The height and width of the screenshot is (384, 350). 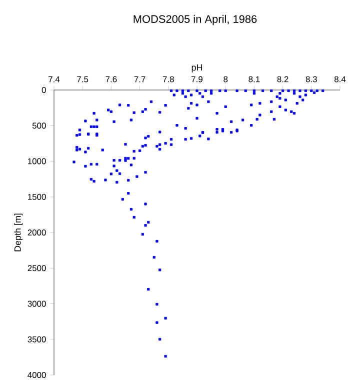 What do you see at coordinates (44, 90) in the screenshot?
I see `y-tick-label: 0` at bounding box center [44, 90].